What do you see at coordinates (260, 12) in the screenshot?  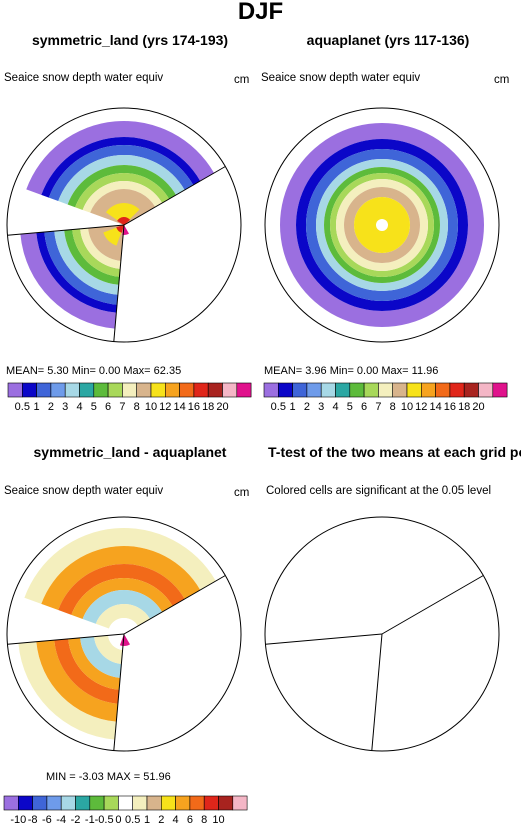 I see `page-title: DJF` at bounding box center [260, 12].